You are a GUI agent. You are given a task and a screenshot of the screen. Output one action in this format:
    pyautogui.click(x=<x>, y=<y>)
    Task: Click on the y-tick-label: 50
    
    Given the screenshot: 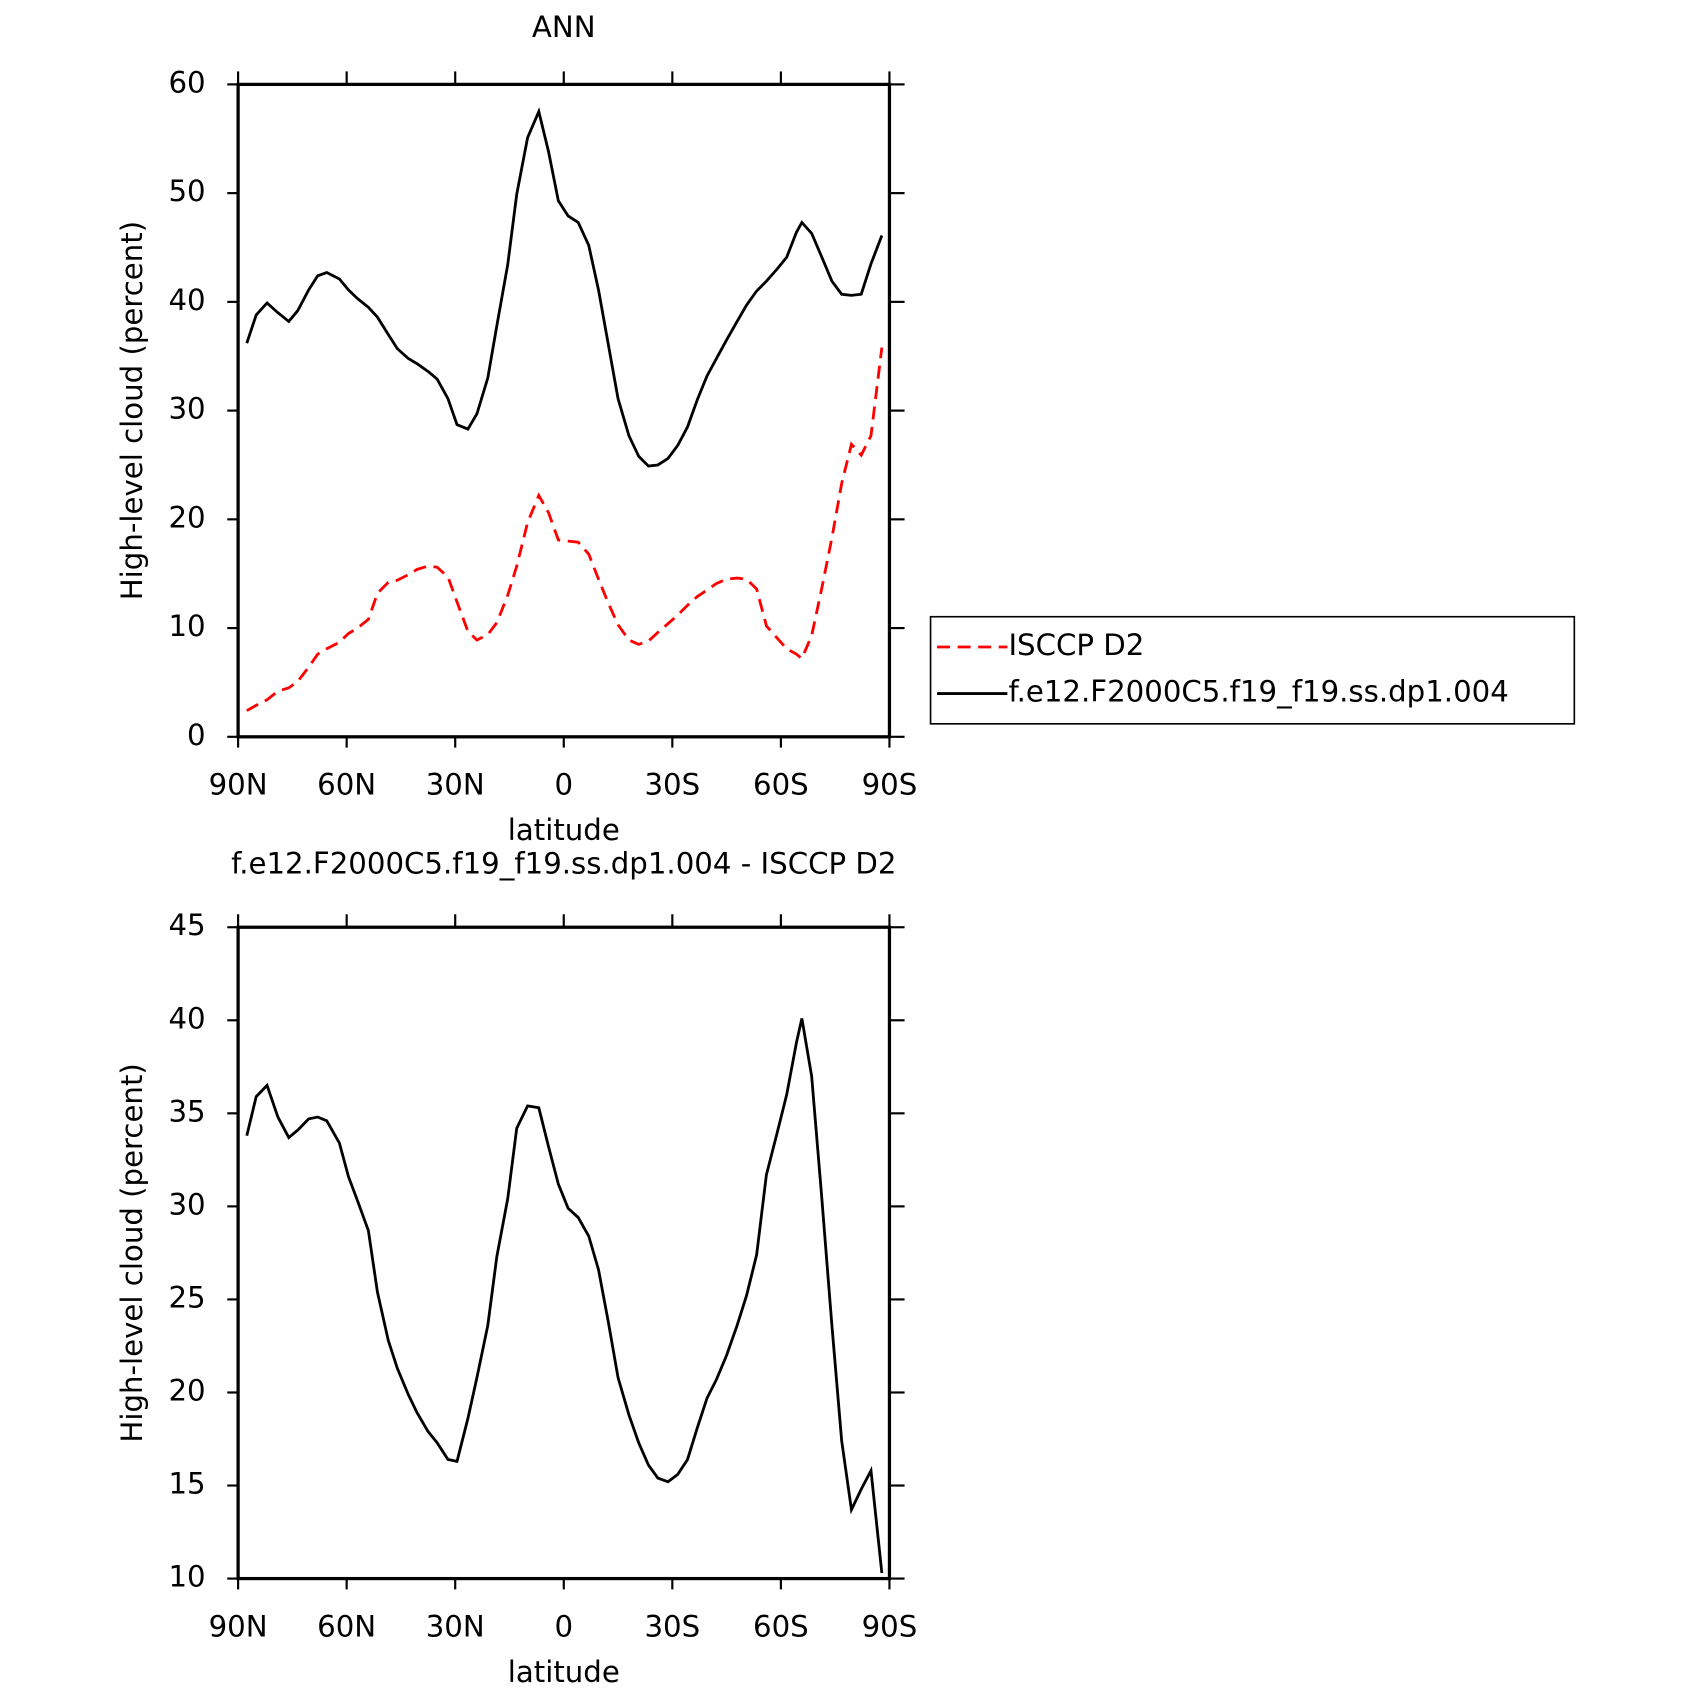 What is the action you would take?
    pyautogui.click(x=186, y=191)
    